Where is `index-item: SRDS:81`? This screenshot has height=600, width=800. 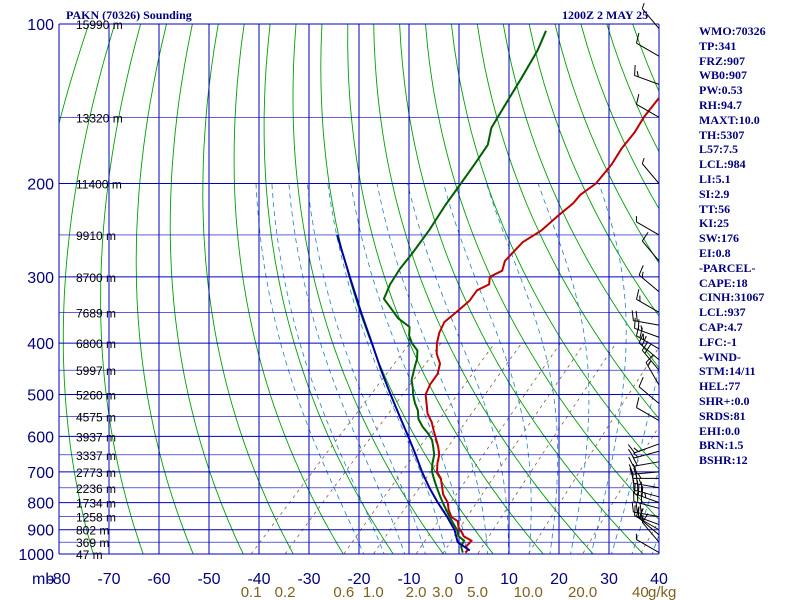
index-item: SRDS:81 is located at coordinates (722, 415).